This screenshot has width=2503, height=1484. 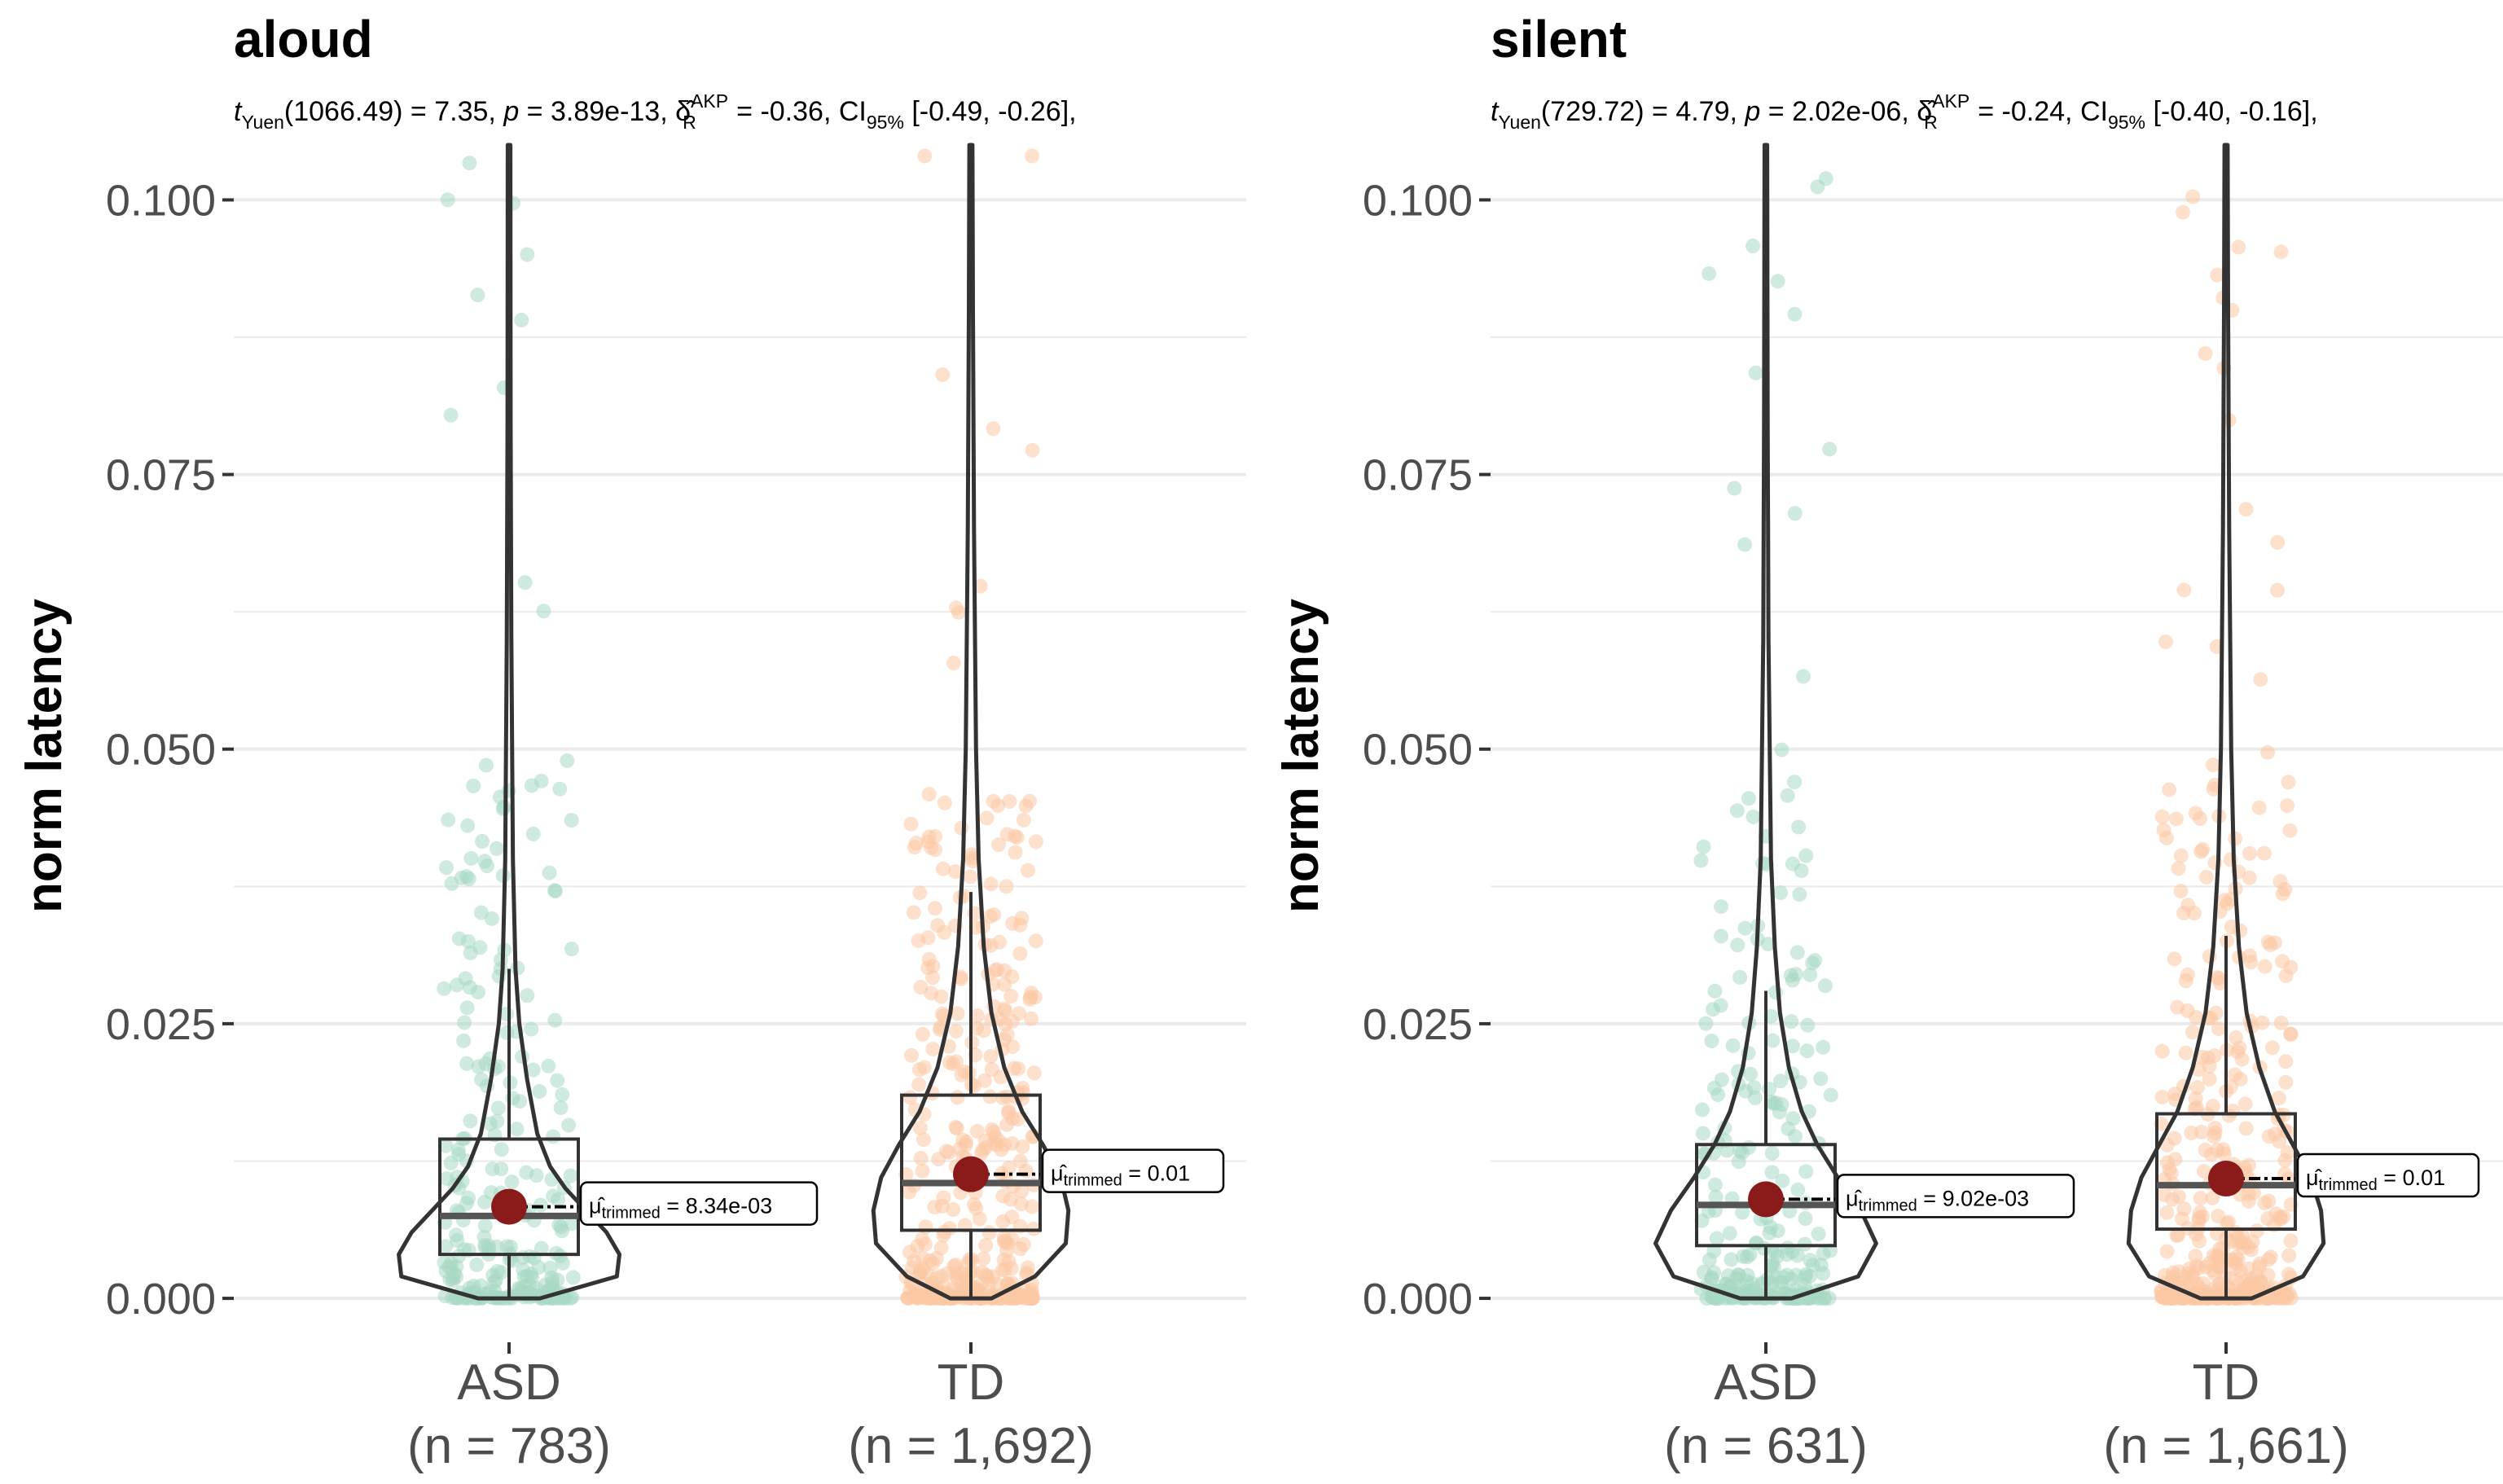 I want to click on ci-space, so click(x=2149, y=111).